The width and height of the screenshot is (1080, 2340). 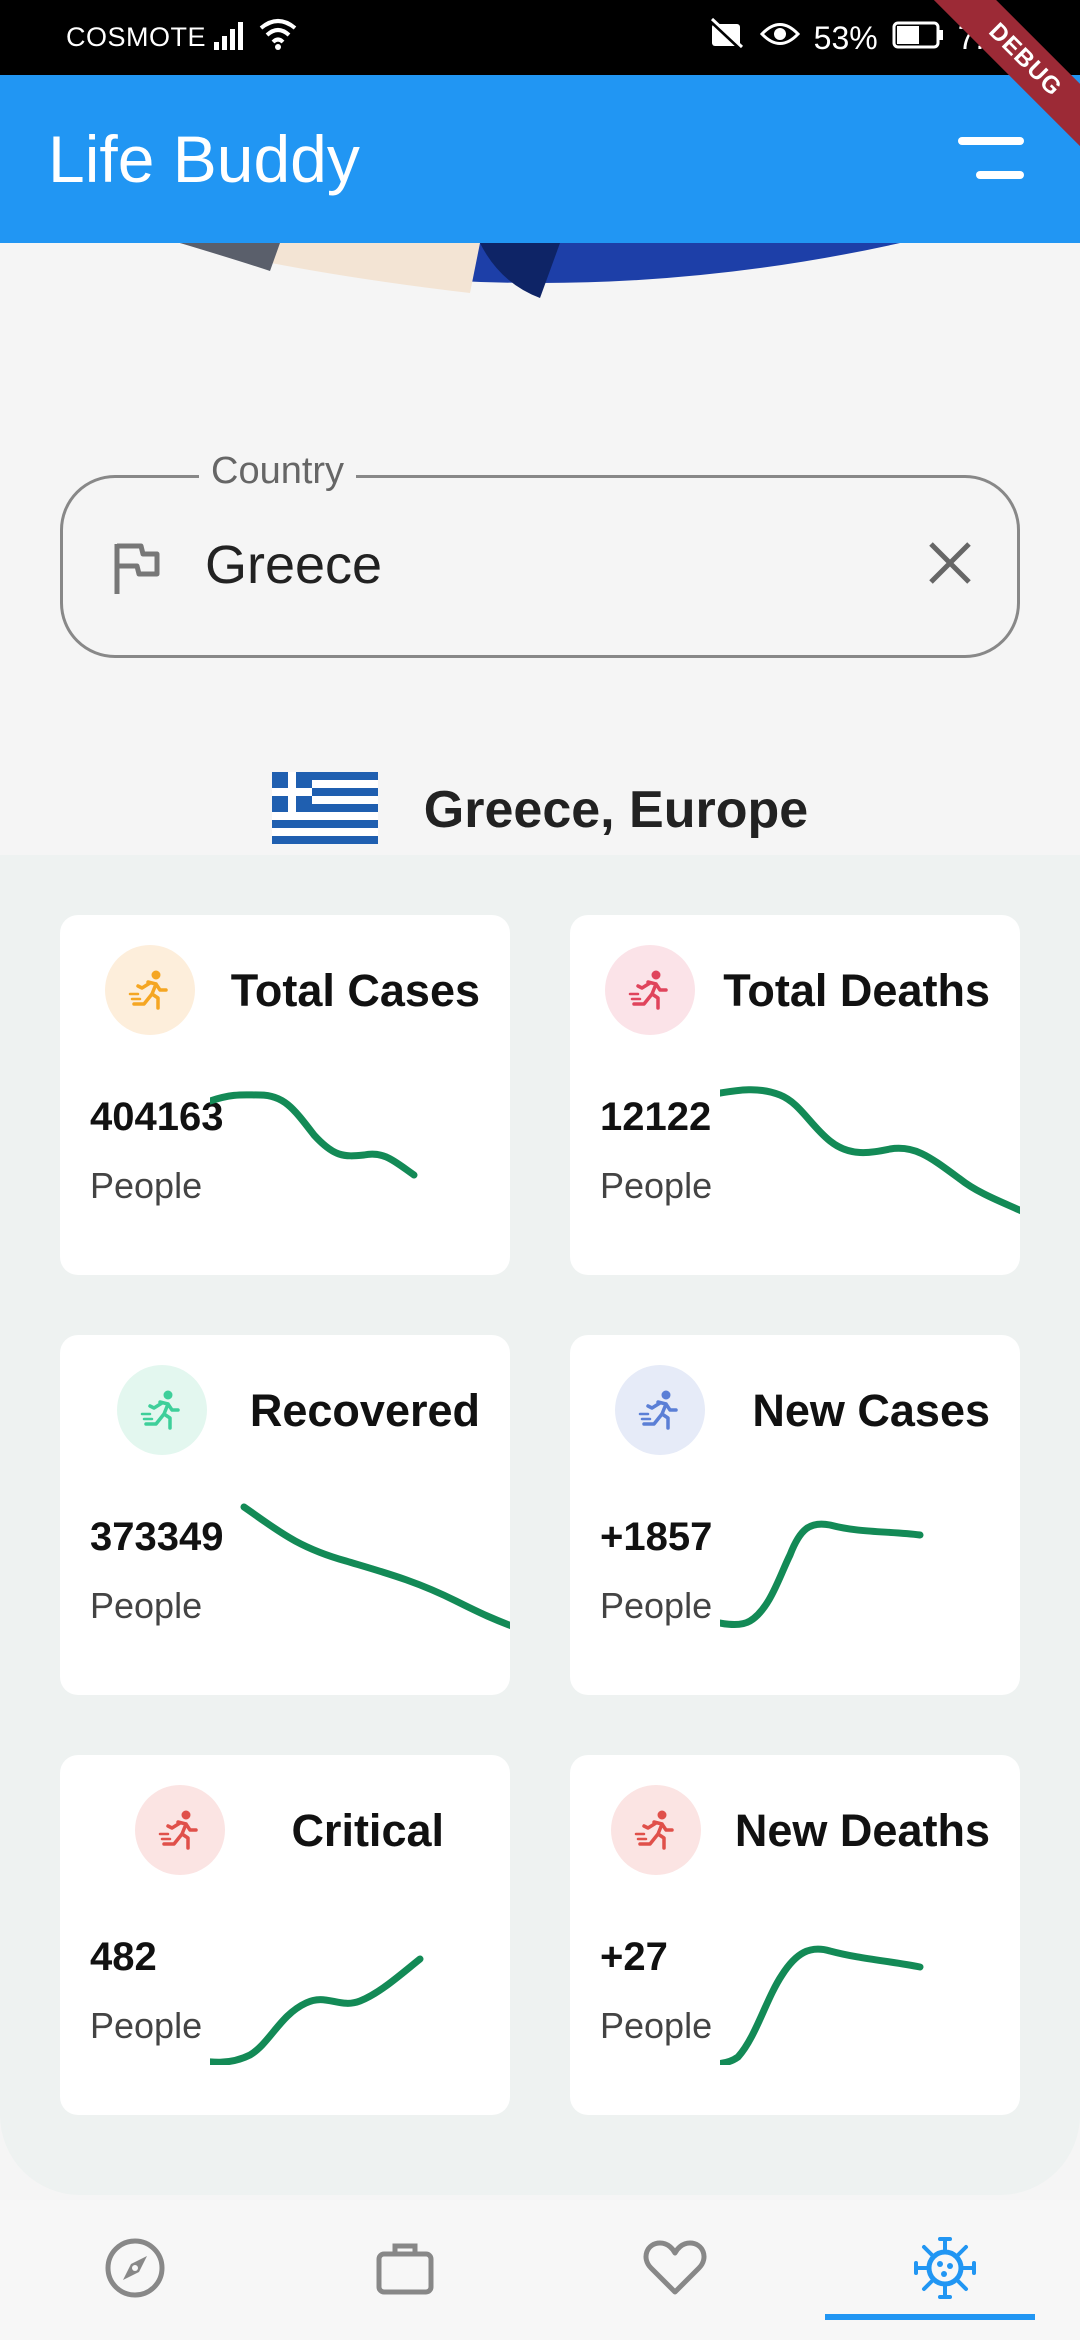 I want to click on stat-card-total-deaths: Total Deaths 12122 People, so click(x=795, y=1095).